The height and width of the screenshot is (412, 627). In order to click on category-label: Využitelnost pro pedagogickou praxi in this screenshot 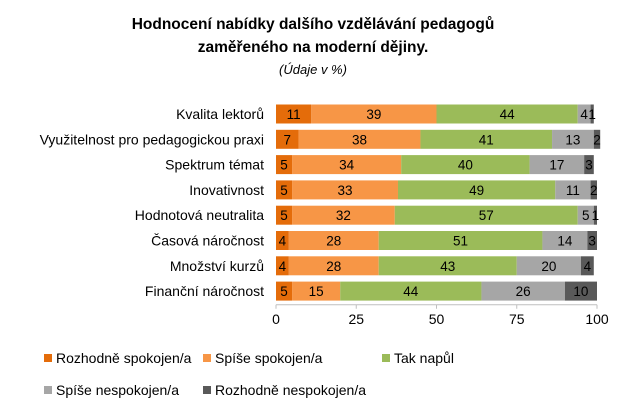, I will do `click(152, 139)`.